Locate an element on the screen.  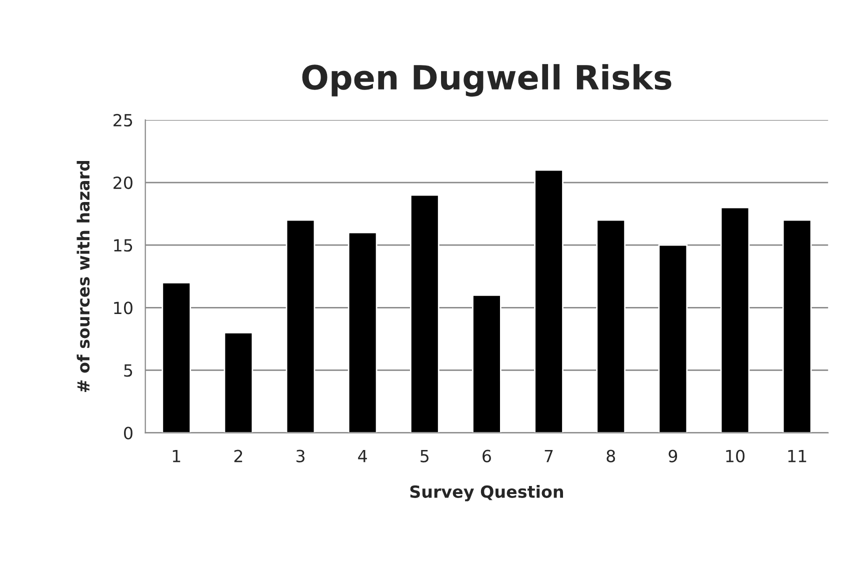
y-tick-label: 25 is located at coordinates (123, 120).